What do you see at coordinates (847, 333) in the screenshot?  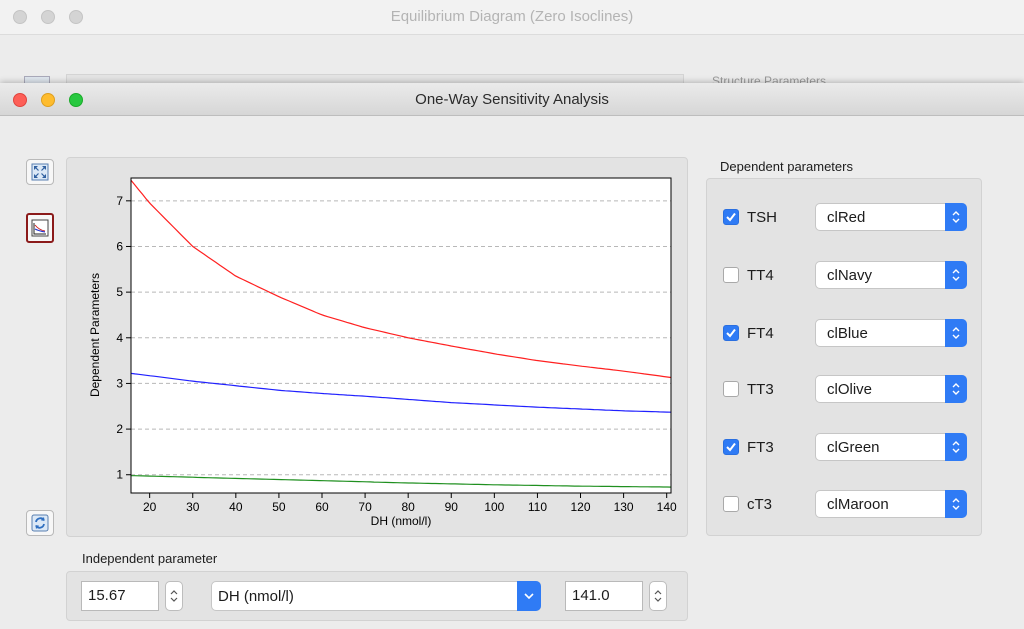 I see `color-select-value: clBlue` at bounding box center [847, 333].